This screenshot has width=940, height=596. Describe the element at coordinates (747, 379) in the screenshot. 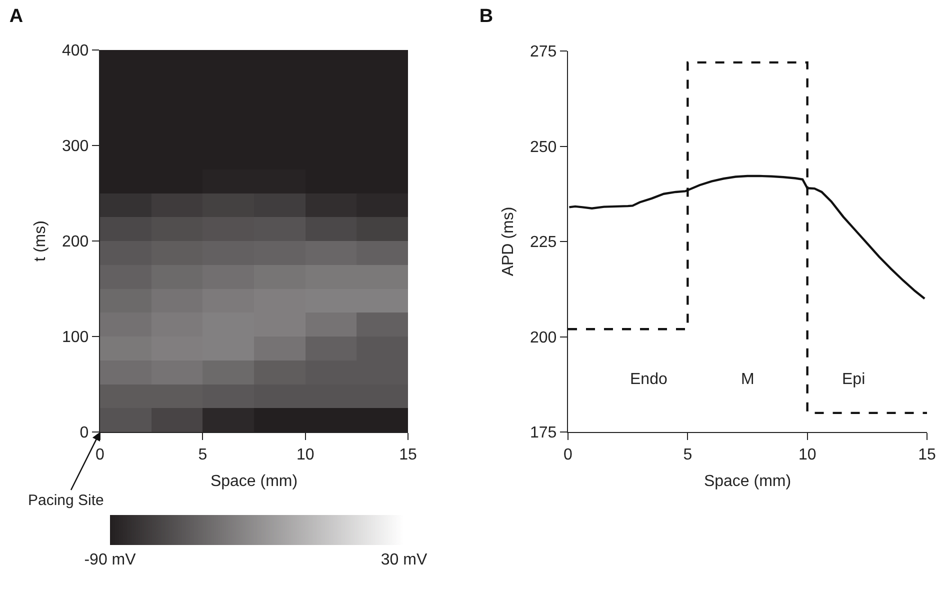

I see `annotation: M` at that location.